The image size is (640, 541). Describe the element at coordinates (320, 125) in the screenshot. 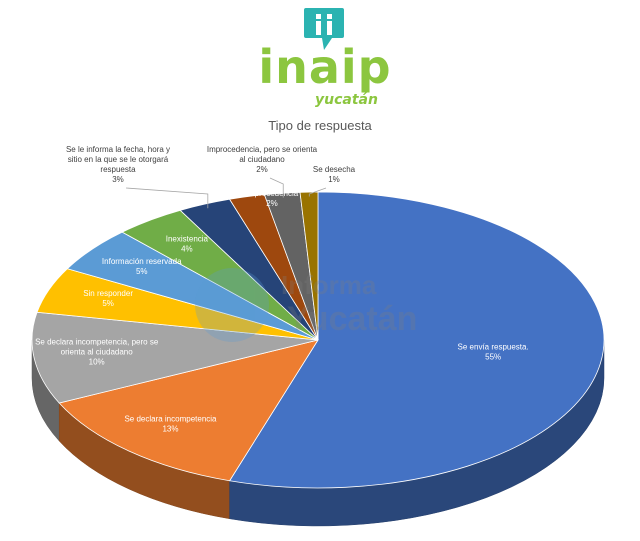

I see `chart-title: Tipo de respuesta` at that location.